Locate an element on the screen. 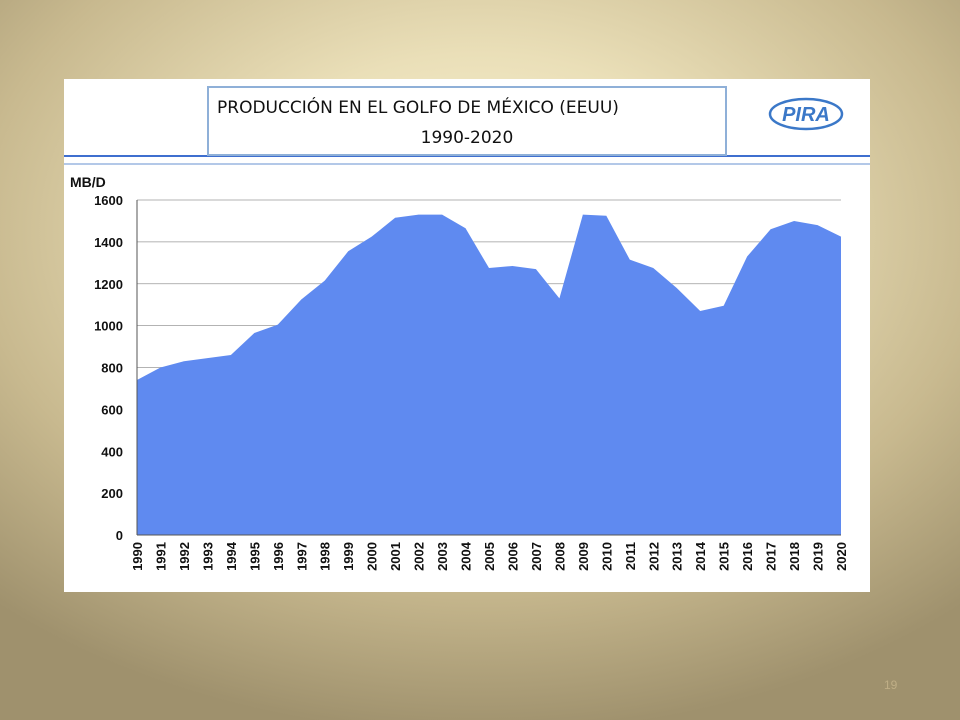 Image resolution: width=960 pixels, height=720 pixels. x-tick-label: 2003 is located at coordinates (442, 556).